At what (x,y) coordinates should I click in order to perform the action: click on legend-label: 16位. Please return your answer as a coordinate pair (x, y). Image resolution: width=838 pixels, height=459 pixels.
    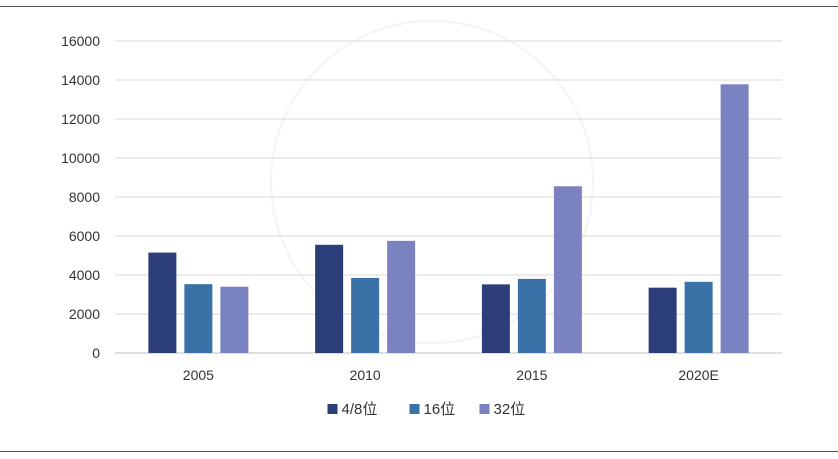
    Looking at the image, I should click on (440, 409).